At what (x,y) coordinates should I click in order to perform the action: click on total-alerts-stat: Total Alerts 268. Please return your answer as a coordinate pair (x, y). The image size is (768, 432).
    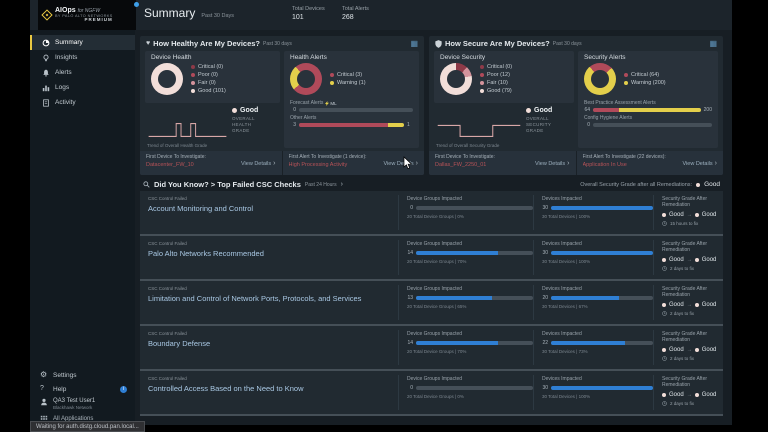
    Looking at the image, I should click on (355, 13).